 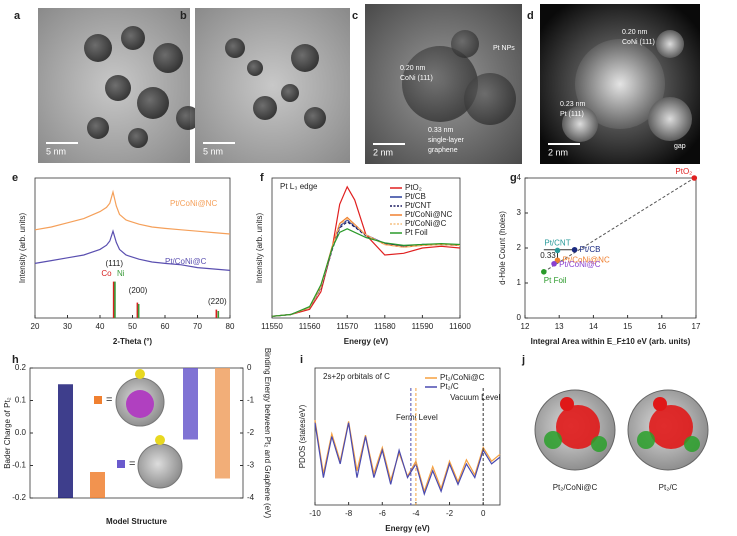 What do you see at coordinates (593, 326) in the screenshot?
I see `x-tick-label: 14` at bounding box center [593, 326].